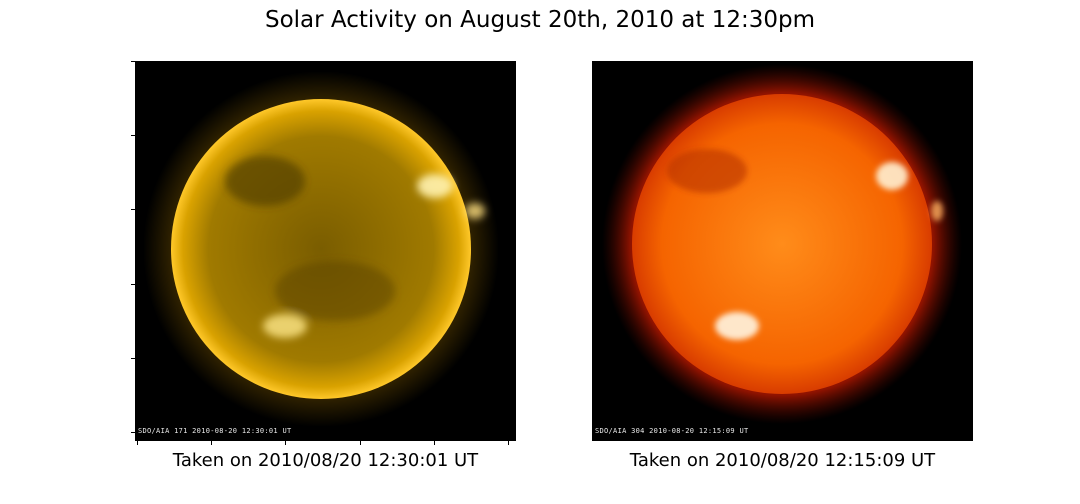 This screenshot has width=1080, height=504. I want to click on caption-right: Taken on 2010/08/20 12:15:09 UT, so click(782, 460).